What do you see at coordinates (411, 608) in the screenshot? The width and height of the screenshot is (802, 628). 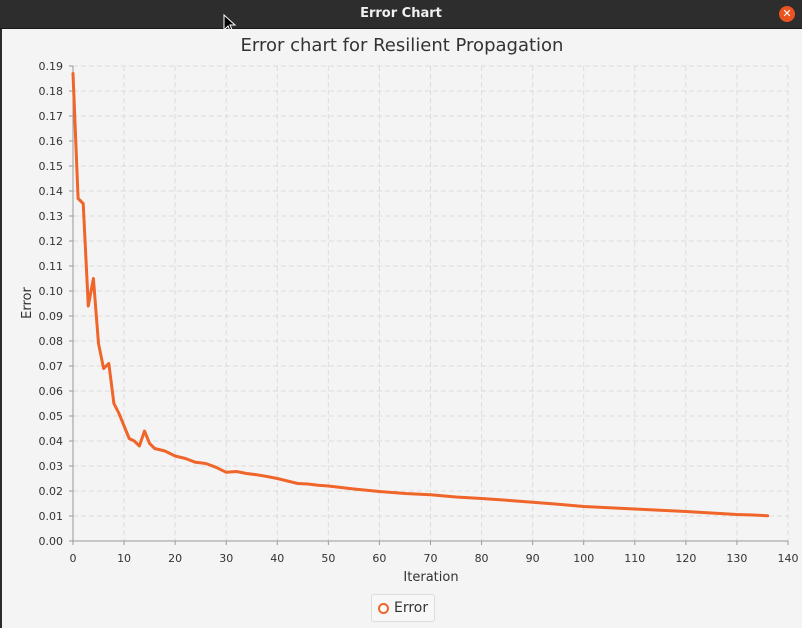 I see `legend-series-label: Error` at bounding box center [411, 608].